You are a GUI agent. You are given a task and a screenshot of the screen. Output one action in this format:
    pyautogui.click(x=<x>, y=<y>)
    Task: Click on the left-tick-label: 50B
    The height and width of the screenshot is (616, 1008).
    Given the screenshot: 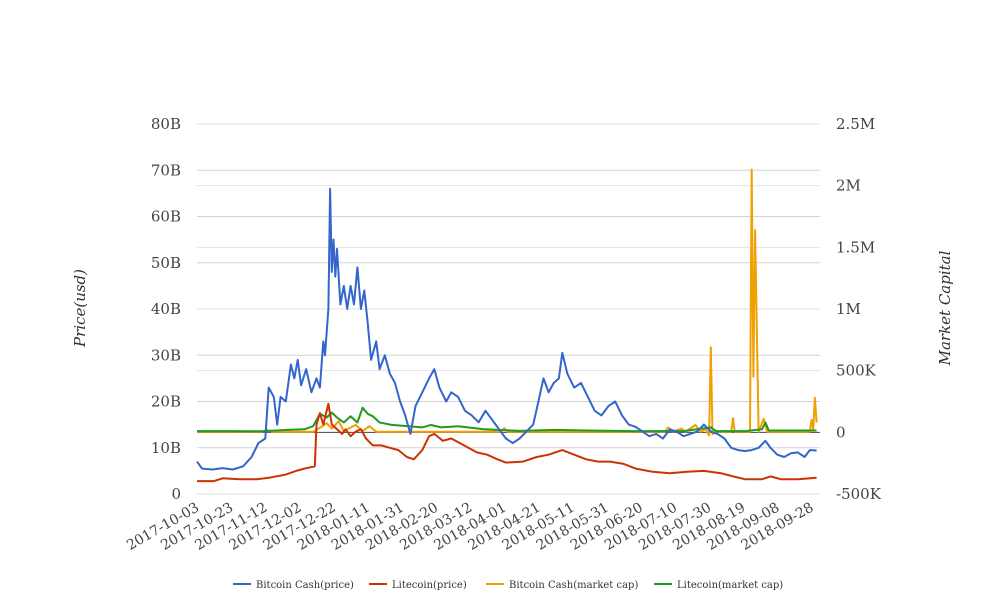 What is the action you would take?
    pyautogui.click(x=166, y=263)
    